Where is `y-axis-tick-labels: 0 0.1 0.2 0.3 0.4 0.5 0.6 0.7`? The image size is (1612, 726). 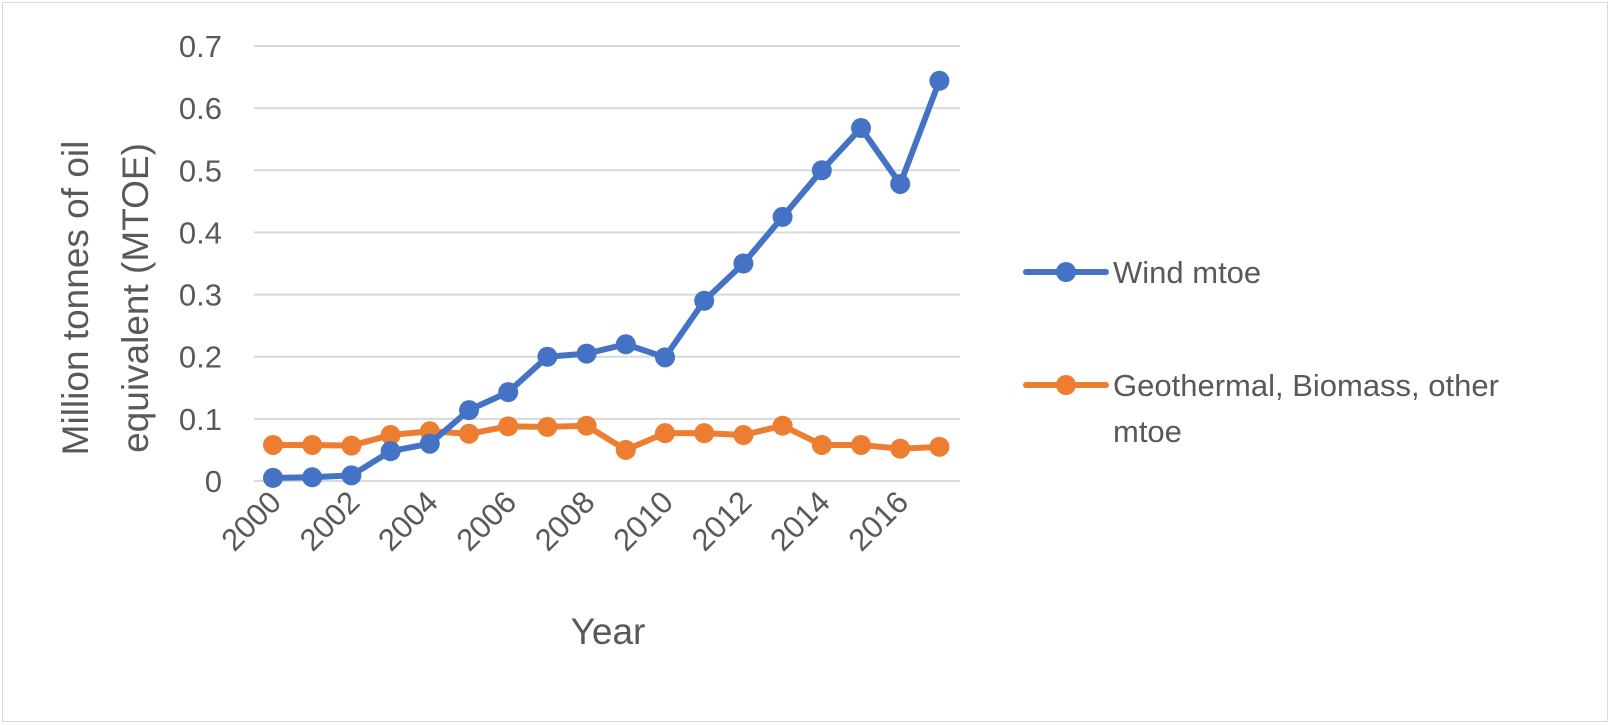 y-axis-tick-labels: 0 0.1 0.2 0.3 0.4 0.5 0.6 0.7 is located at coordinates (200, 264).